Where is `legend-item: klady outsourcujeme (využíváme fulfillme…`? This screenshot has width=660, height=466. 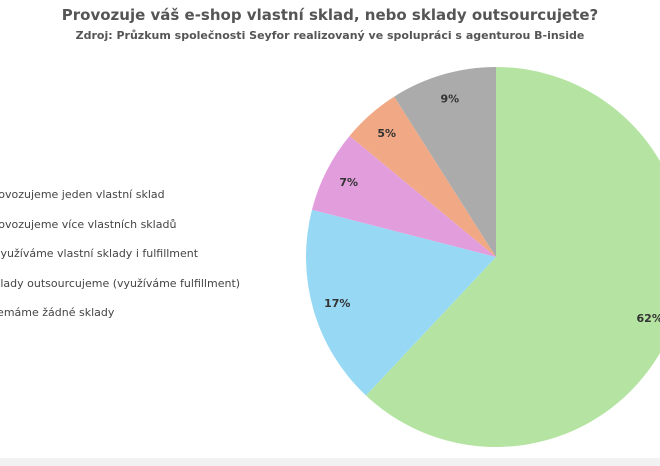 legend-item: klady outsourcujeme (využíváme fulfillme… is located at coordinates (120, 283).